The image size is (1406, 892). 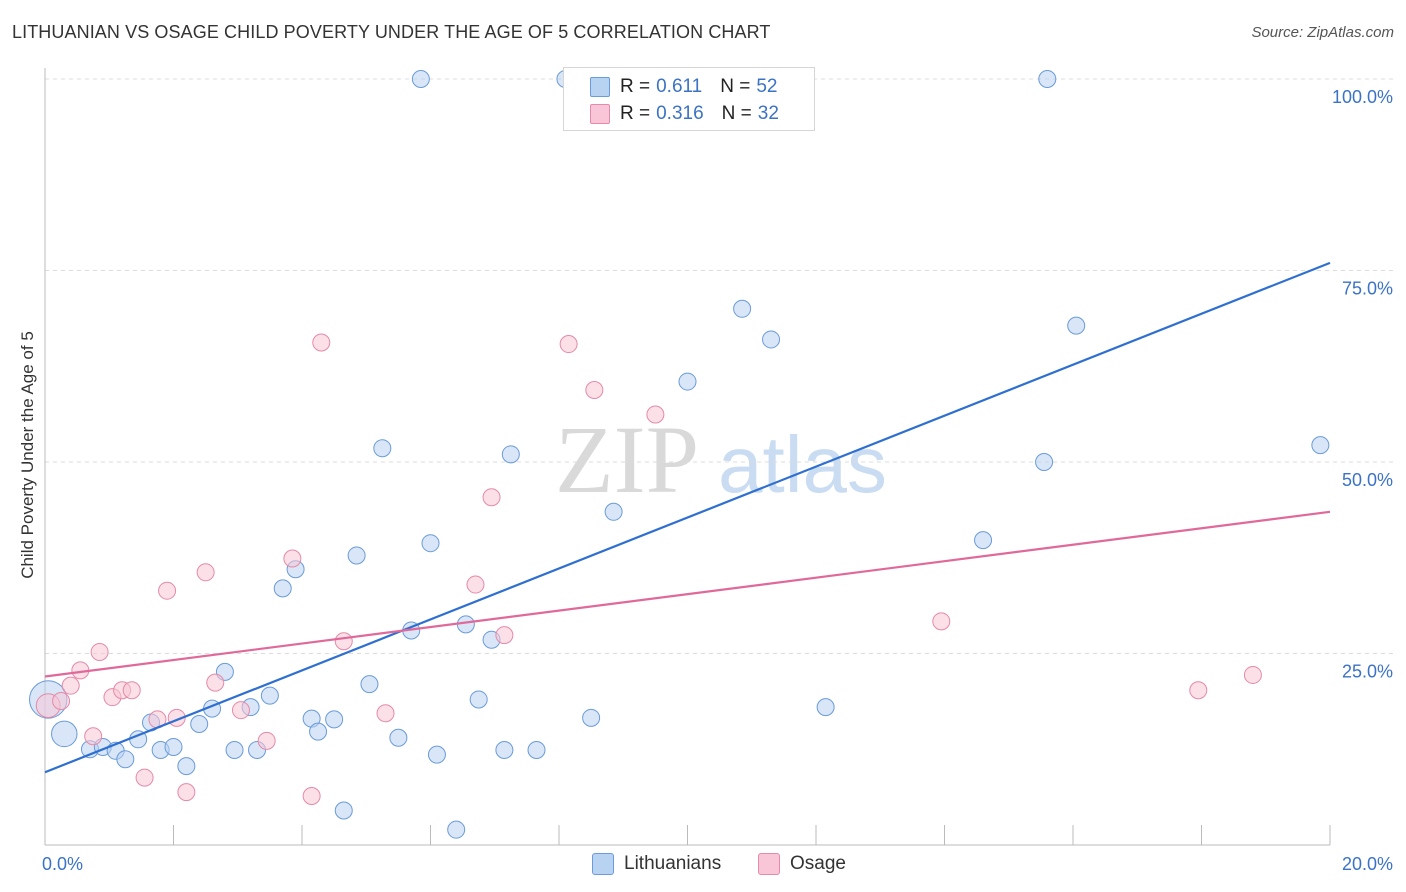 What do you see at coordinates (1322, 32) in the screenshot?
I see `chart-source: Source: ZipAtlas.com` at bounding box center [1322, 32].